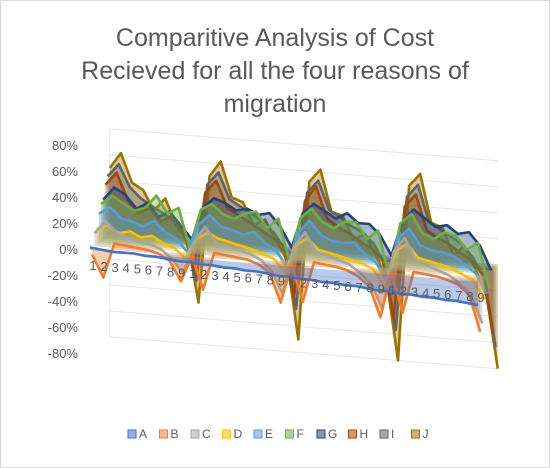 Image resolution: width=550 pixels, height=468 pixels. What do you see at coordinates (65, 171) in the screenshot?
I see `y-tick-label: 60%` at bounding box center [65, 171].